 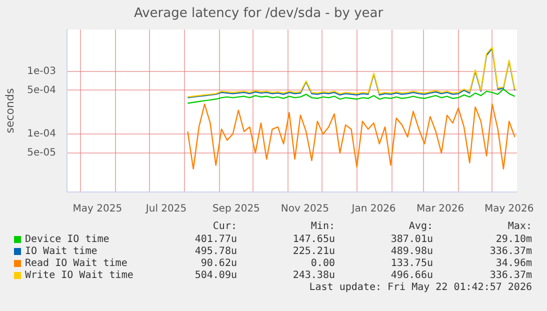 What do you see at coordinates (9, 111) in the screenshot?
I see `y-axis-title: seconds` at bounding box center [9, 111].